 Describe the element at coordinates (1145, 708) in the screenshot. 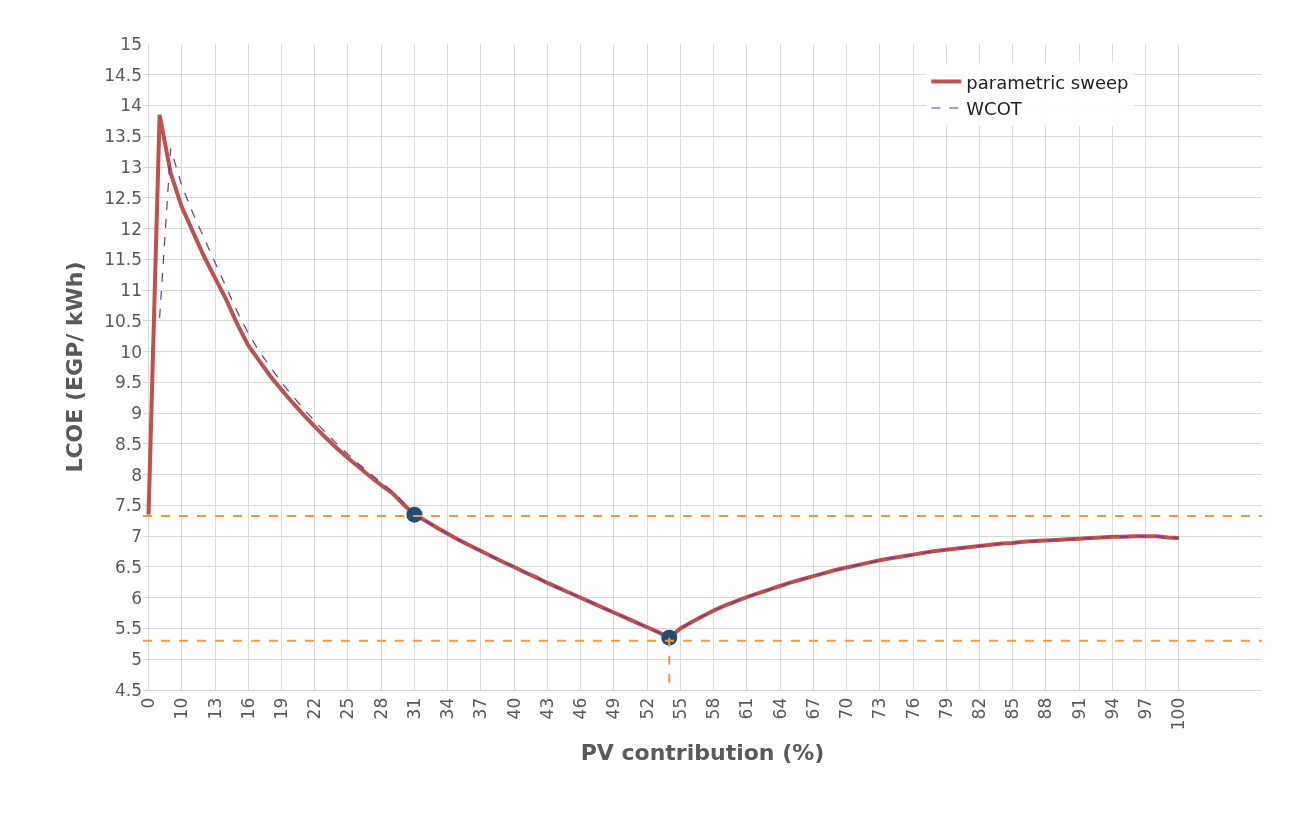

I see `x-tick-label: 97` at that location.